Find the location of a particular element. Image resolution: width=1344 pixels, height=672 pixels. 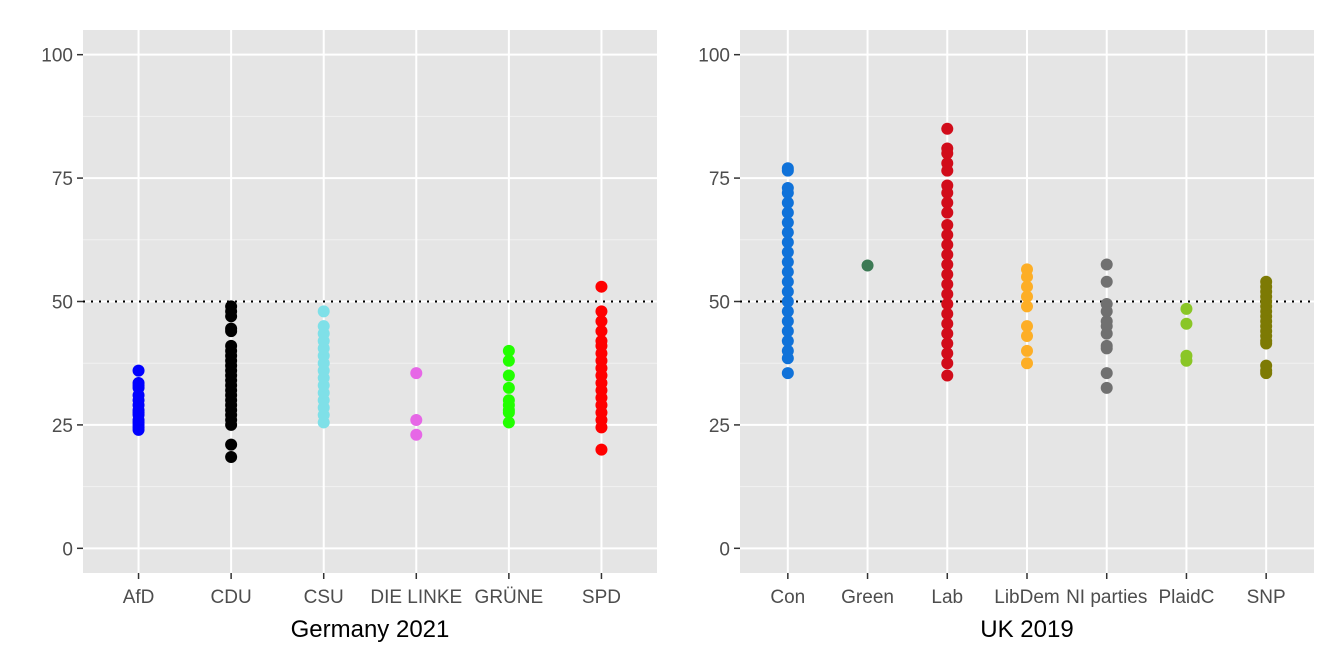

x-tick-label: Green is located at coordinates (867, 597).